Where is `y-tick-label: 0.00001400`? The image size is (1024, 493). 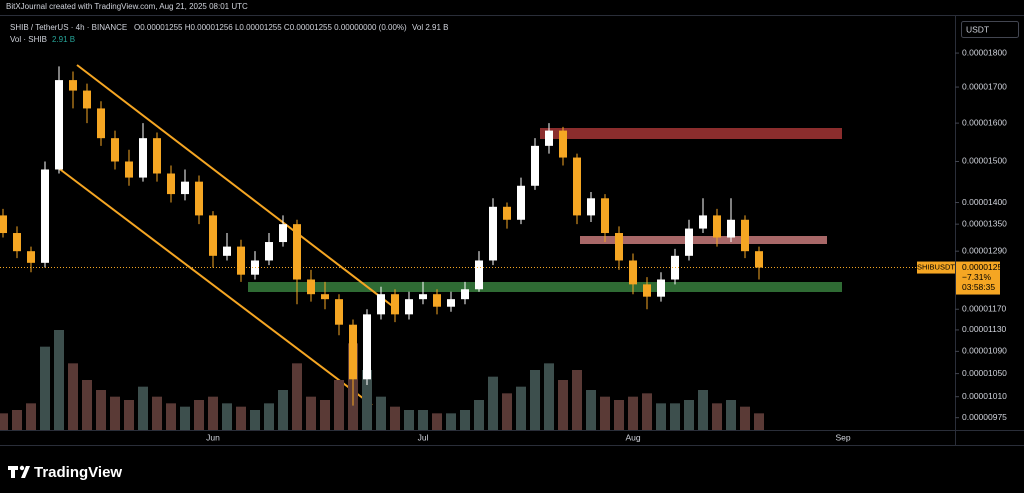 y-tick-label: 0.00001400 is located at coordinates (984, 202).